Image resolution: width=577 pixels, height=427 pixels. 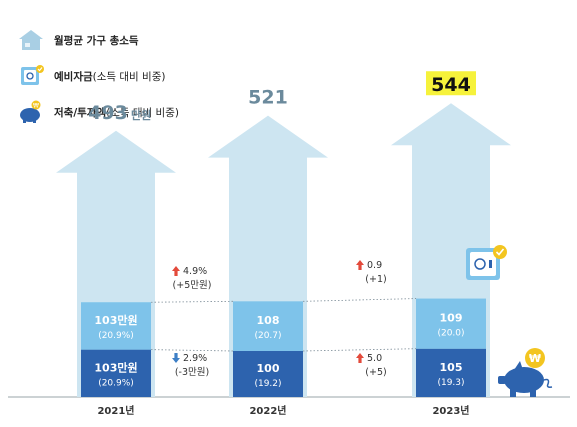 I want to click on down-arrow-icon, so click(x=176, y=358).